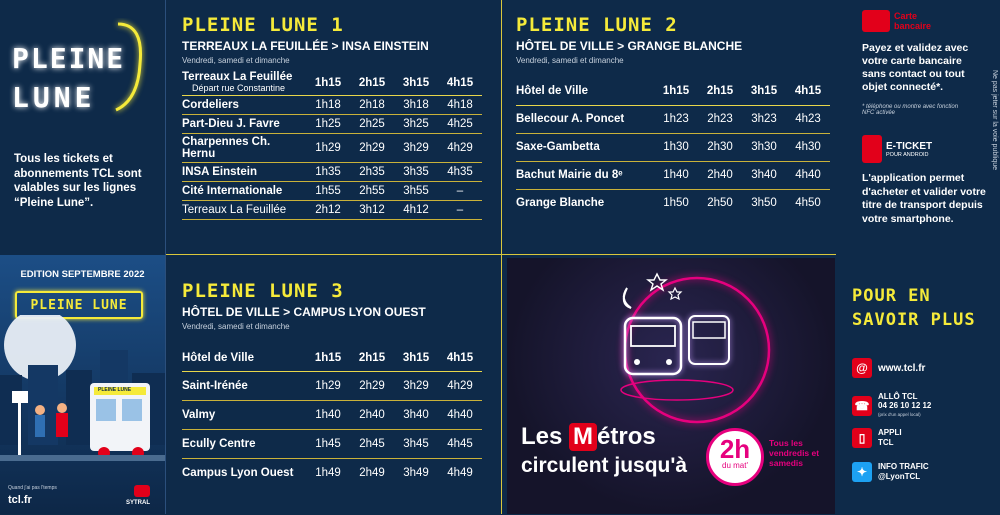 The image size is (1000, 515). Describe the element at coordinates (263, 291) in the screenshot. I see `line3-title: PLEINE LUNE 3` at that location.